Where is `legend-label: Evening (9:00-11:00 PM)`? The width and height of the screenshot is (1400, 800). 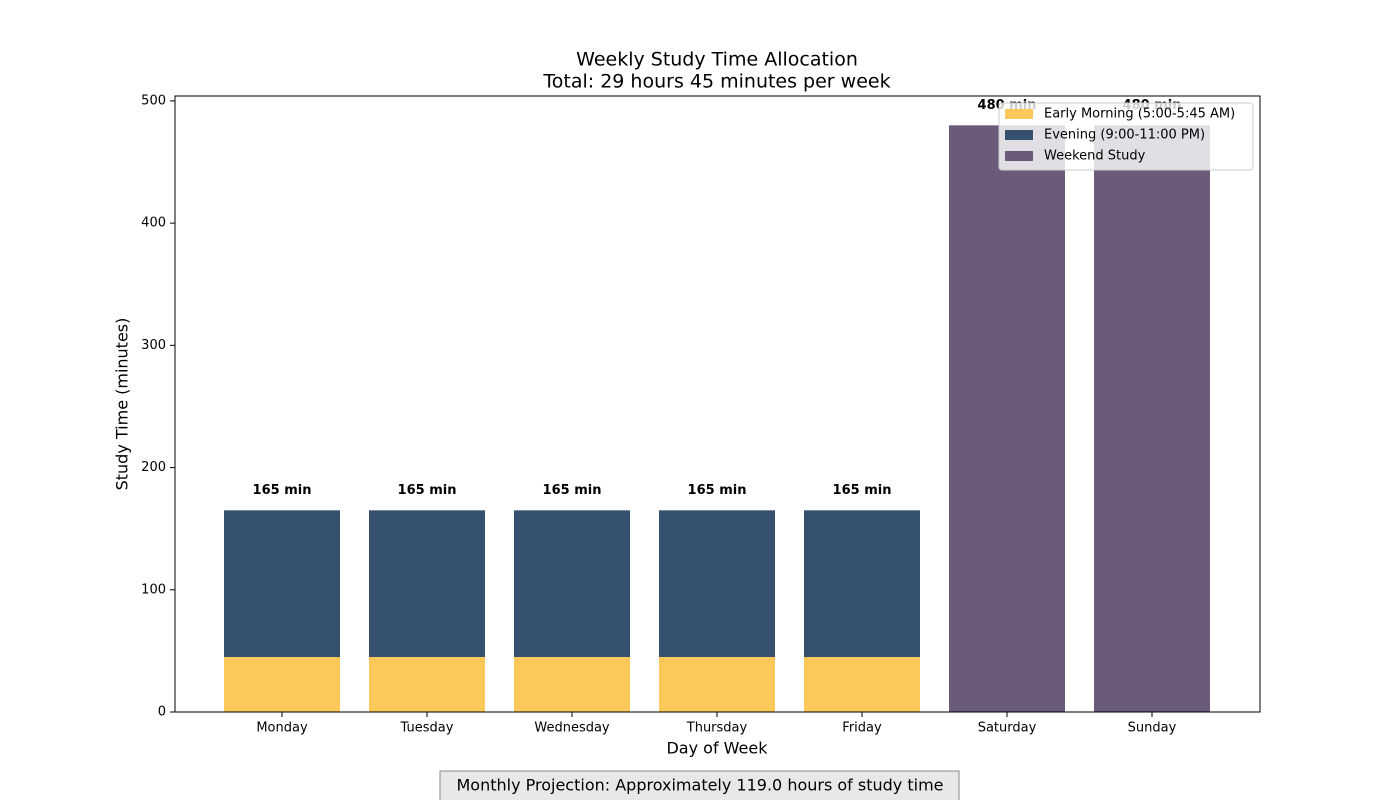 legend-label: Evening (9:00-11:00 PM) is located at coordinates (1124, 135).